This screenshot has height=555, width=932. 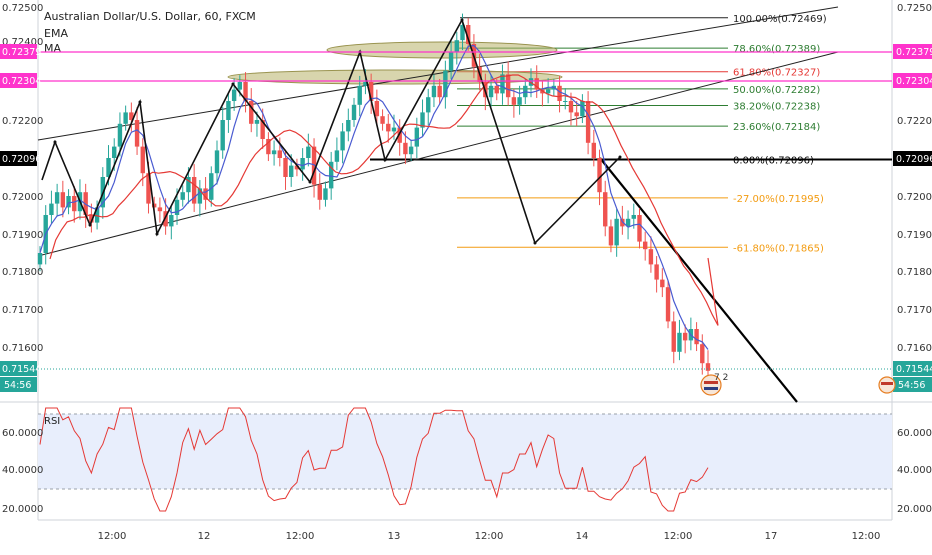 I want to click on event-badge-right, so click(x=887, y=385).